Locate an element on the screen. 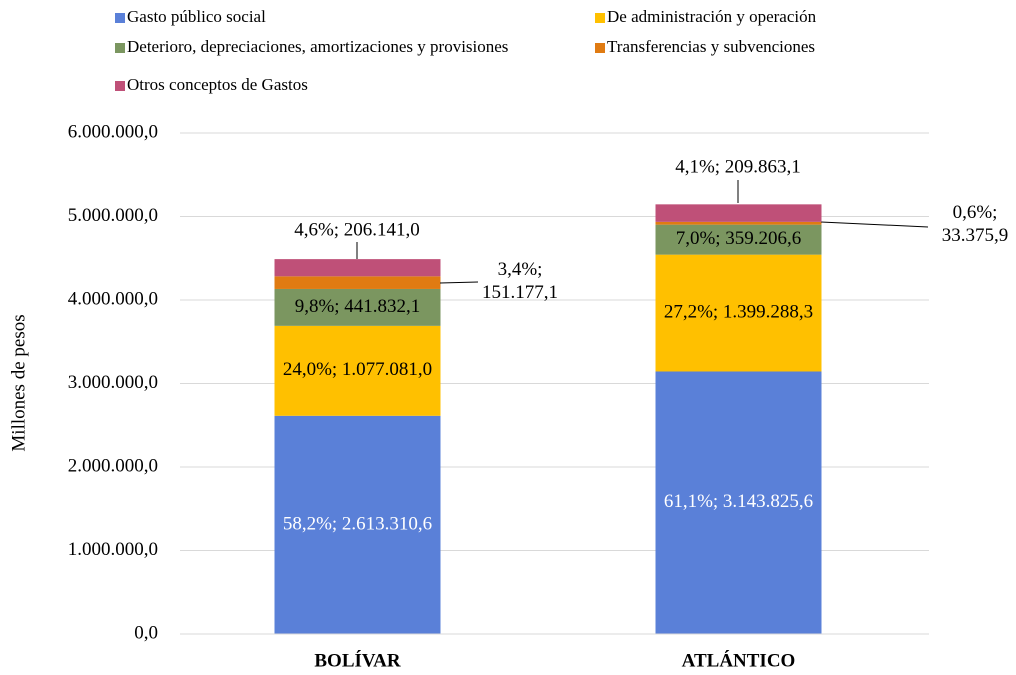  data-label: 27,2%; 1.399.288,3 is located at coordinates (738, 311).